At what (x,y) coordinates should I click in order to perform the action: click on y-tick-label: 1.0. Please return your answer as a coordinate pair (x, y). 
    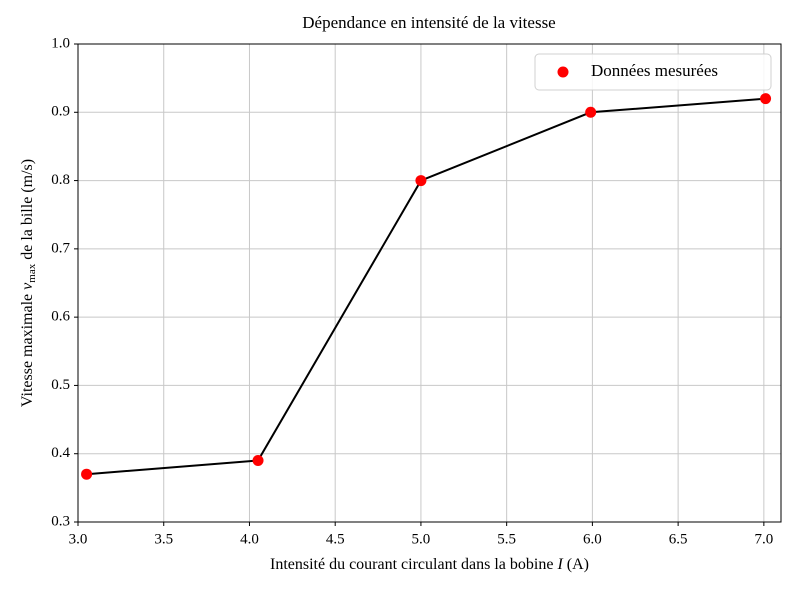
    Looking at the image, I should click on (60, 43).